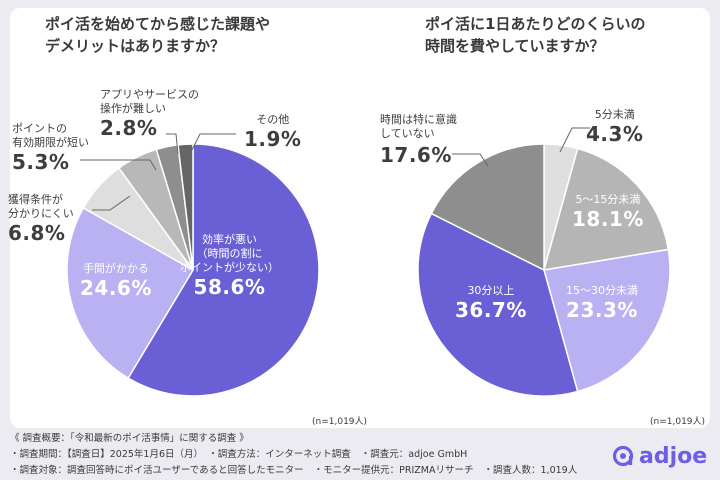 Image resolution: width=720 pixels, height=480 pixels. What do you see at coordinates (129, 438) in the screenshot?
I see `survey-overview: 《 調査概要：「令和最新のポイ活事情」に関する調査 》` at bounding box center [129, 438].